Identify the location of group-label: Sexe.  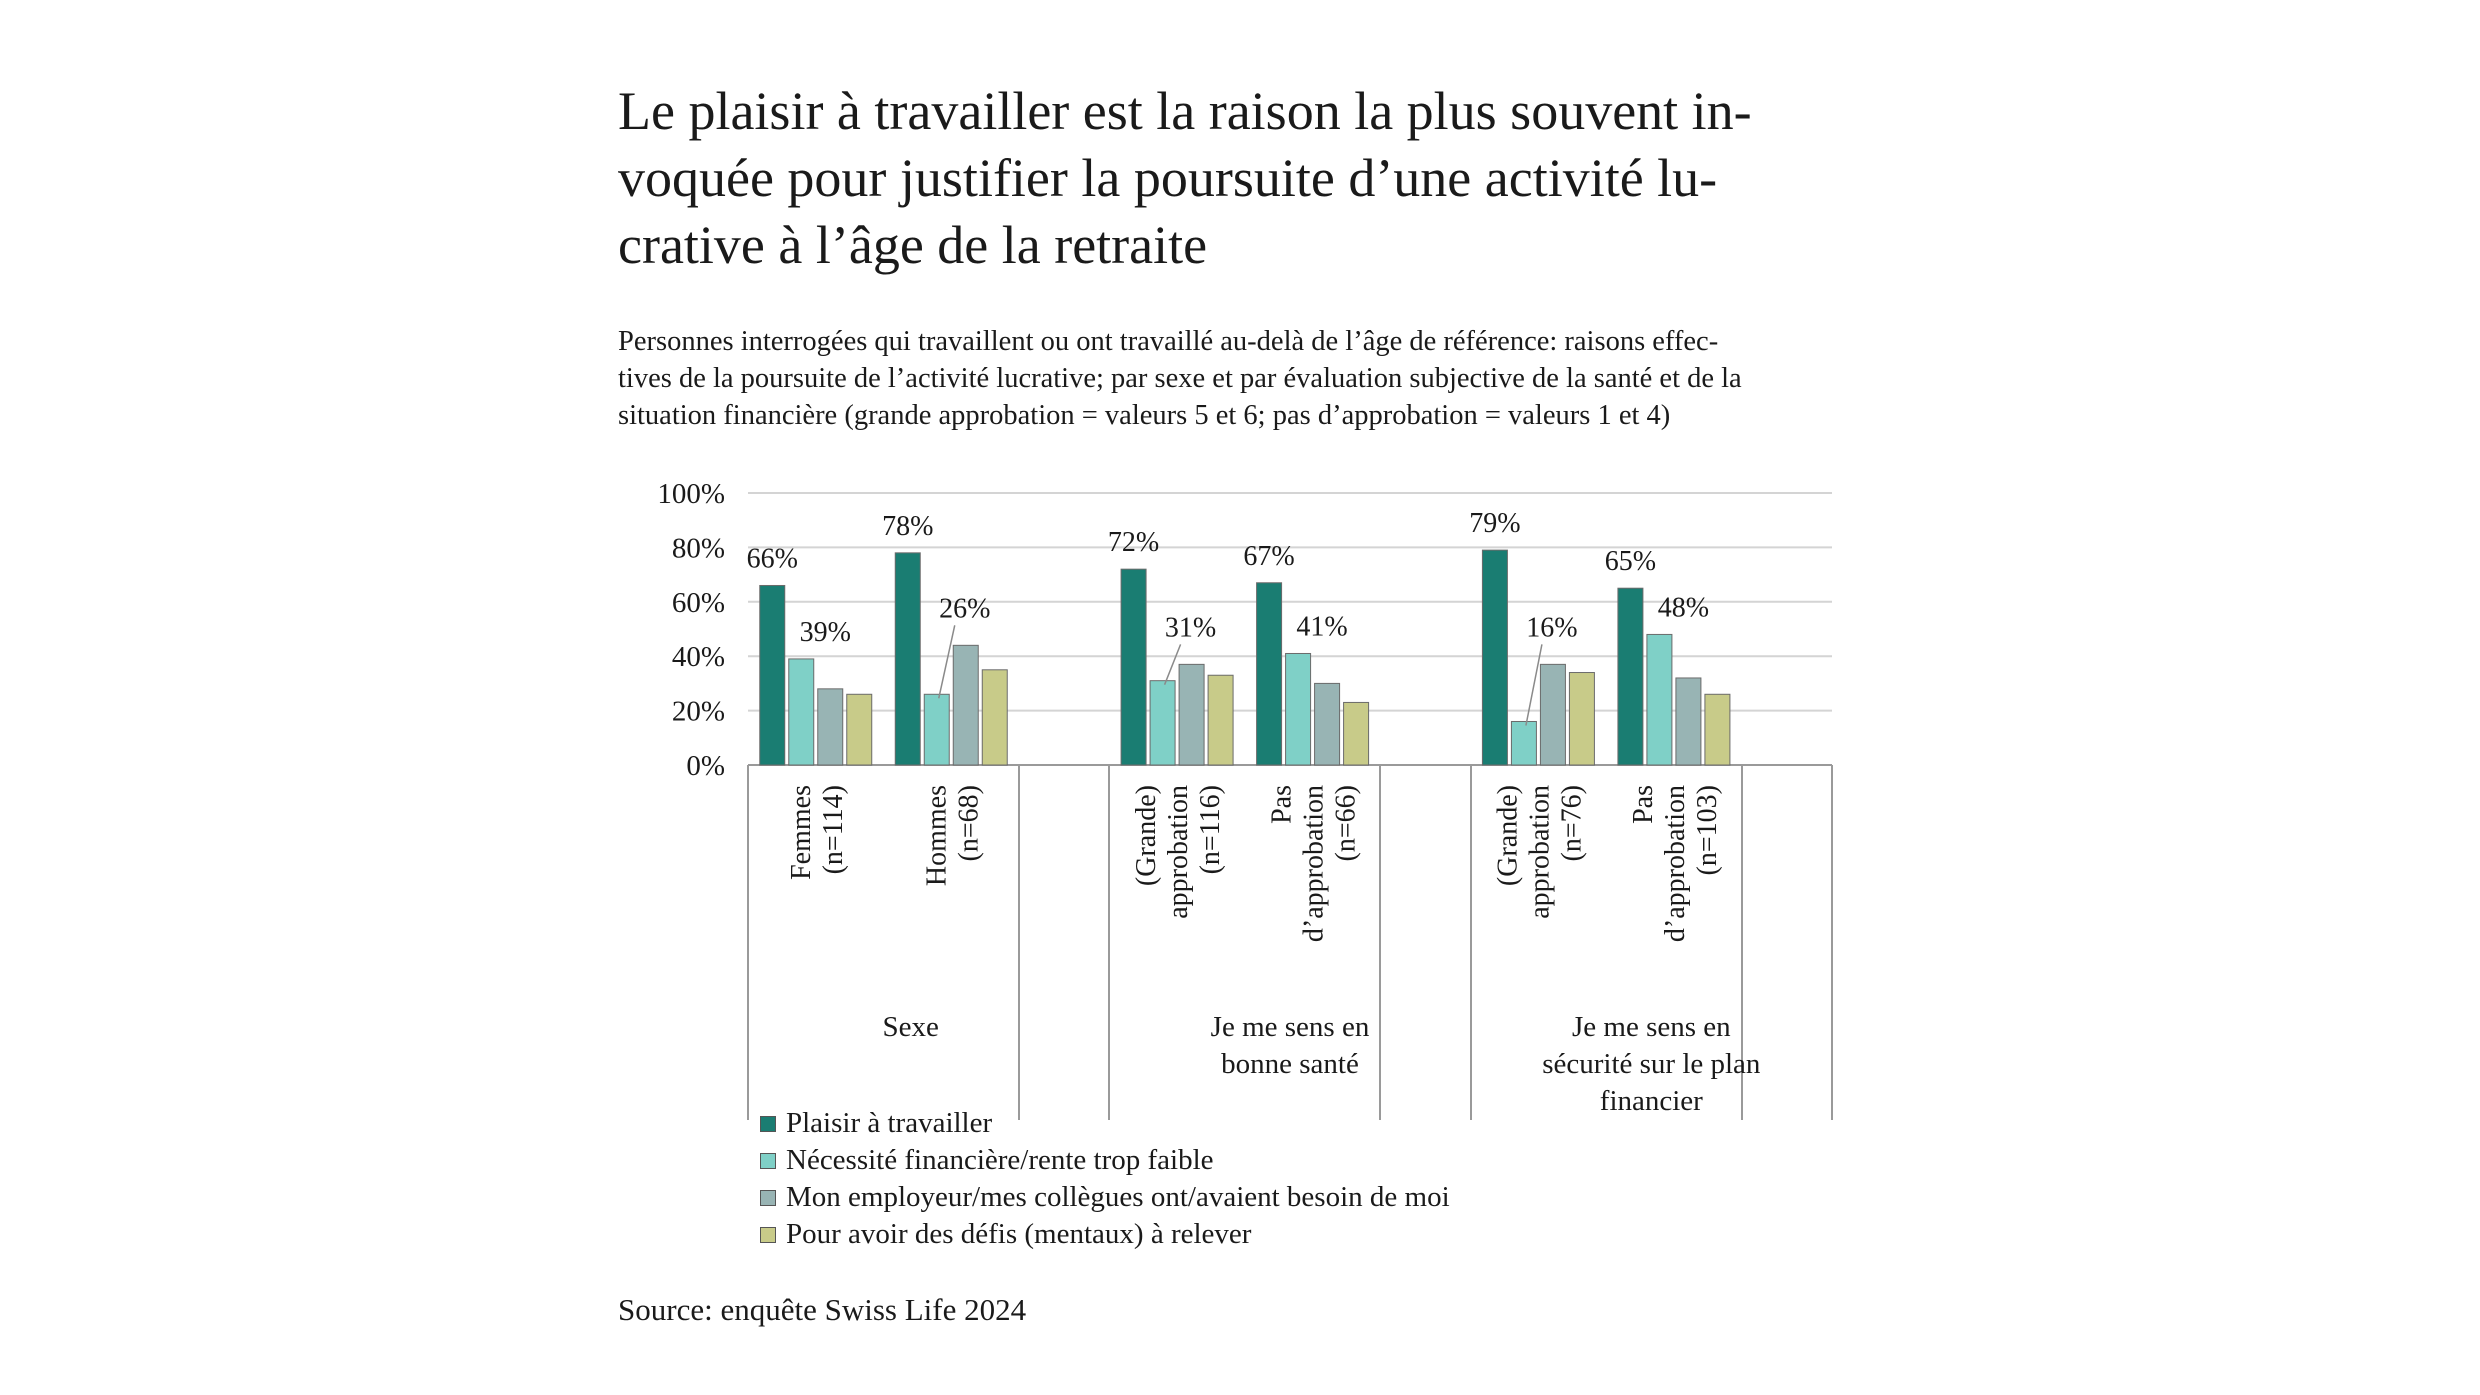
(910, 1027).